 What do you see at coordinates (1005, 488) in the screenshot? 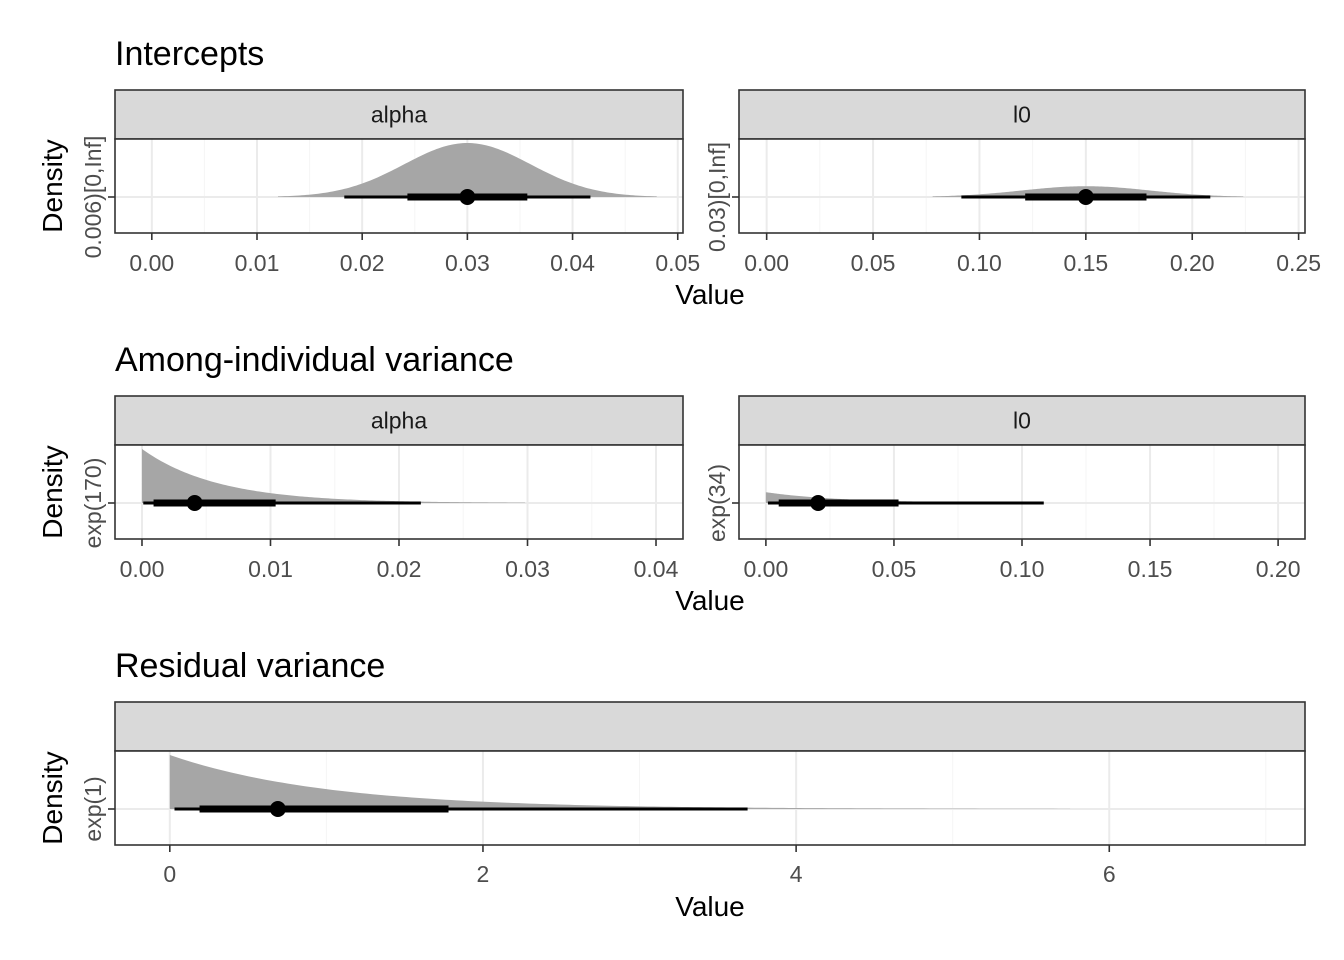
I see `facet-panel-l0: l0 exp(34) 0.00 0.05 0.10 0.15 0.20` at bounding box center [1005, 488].